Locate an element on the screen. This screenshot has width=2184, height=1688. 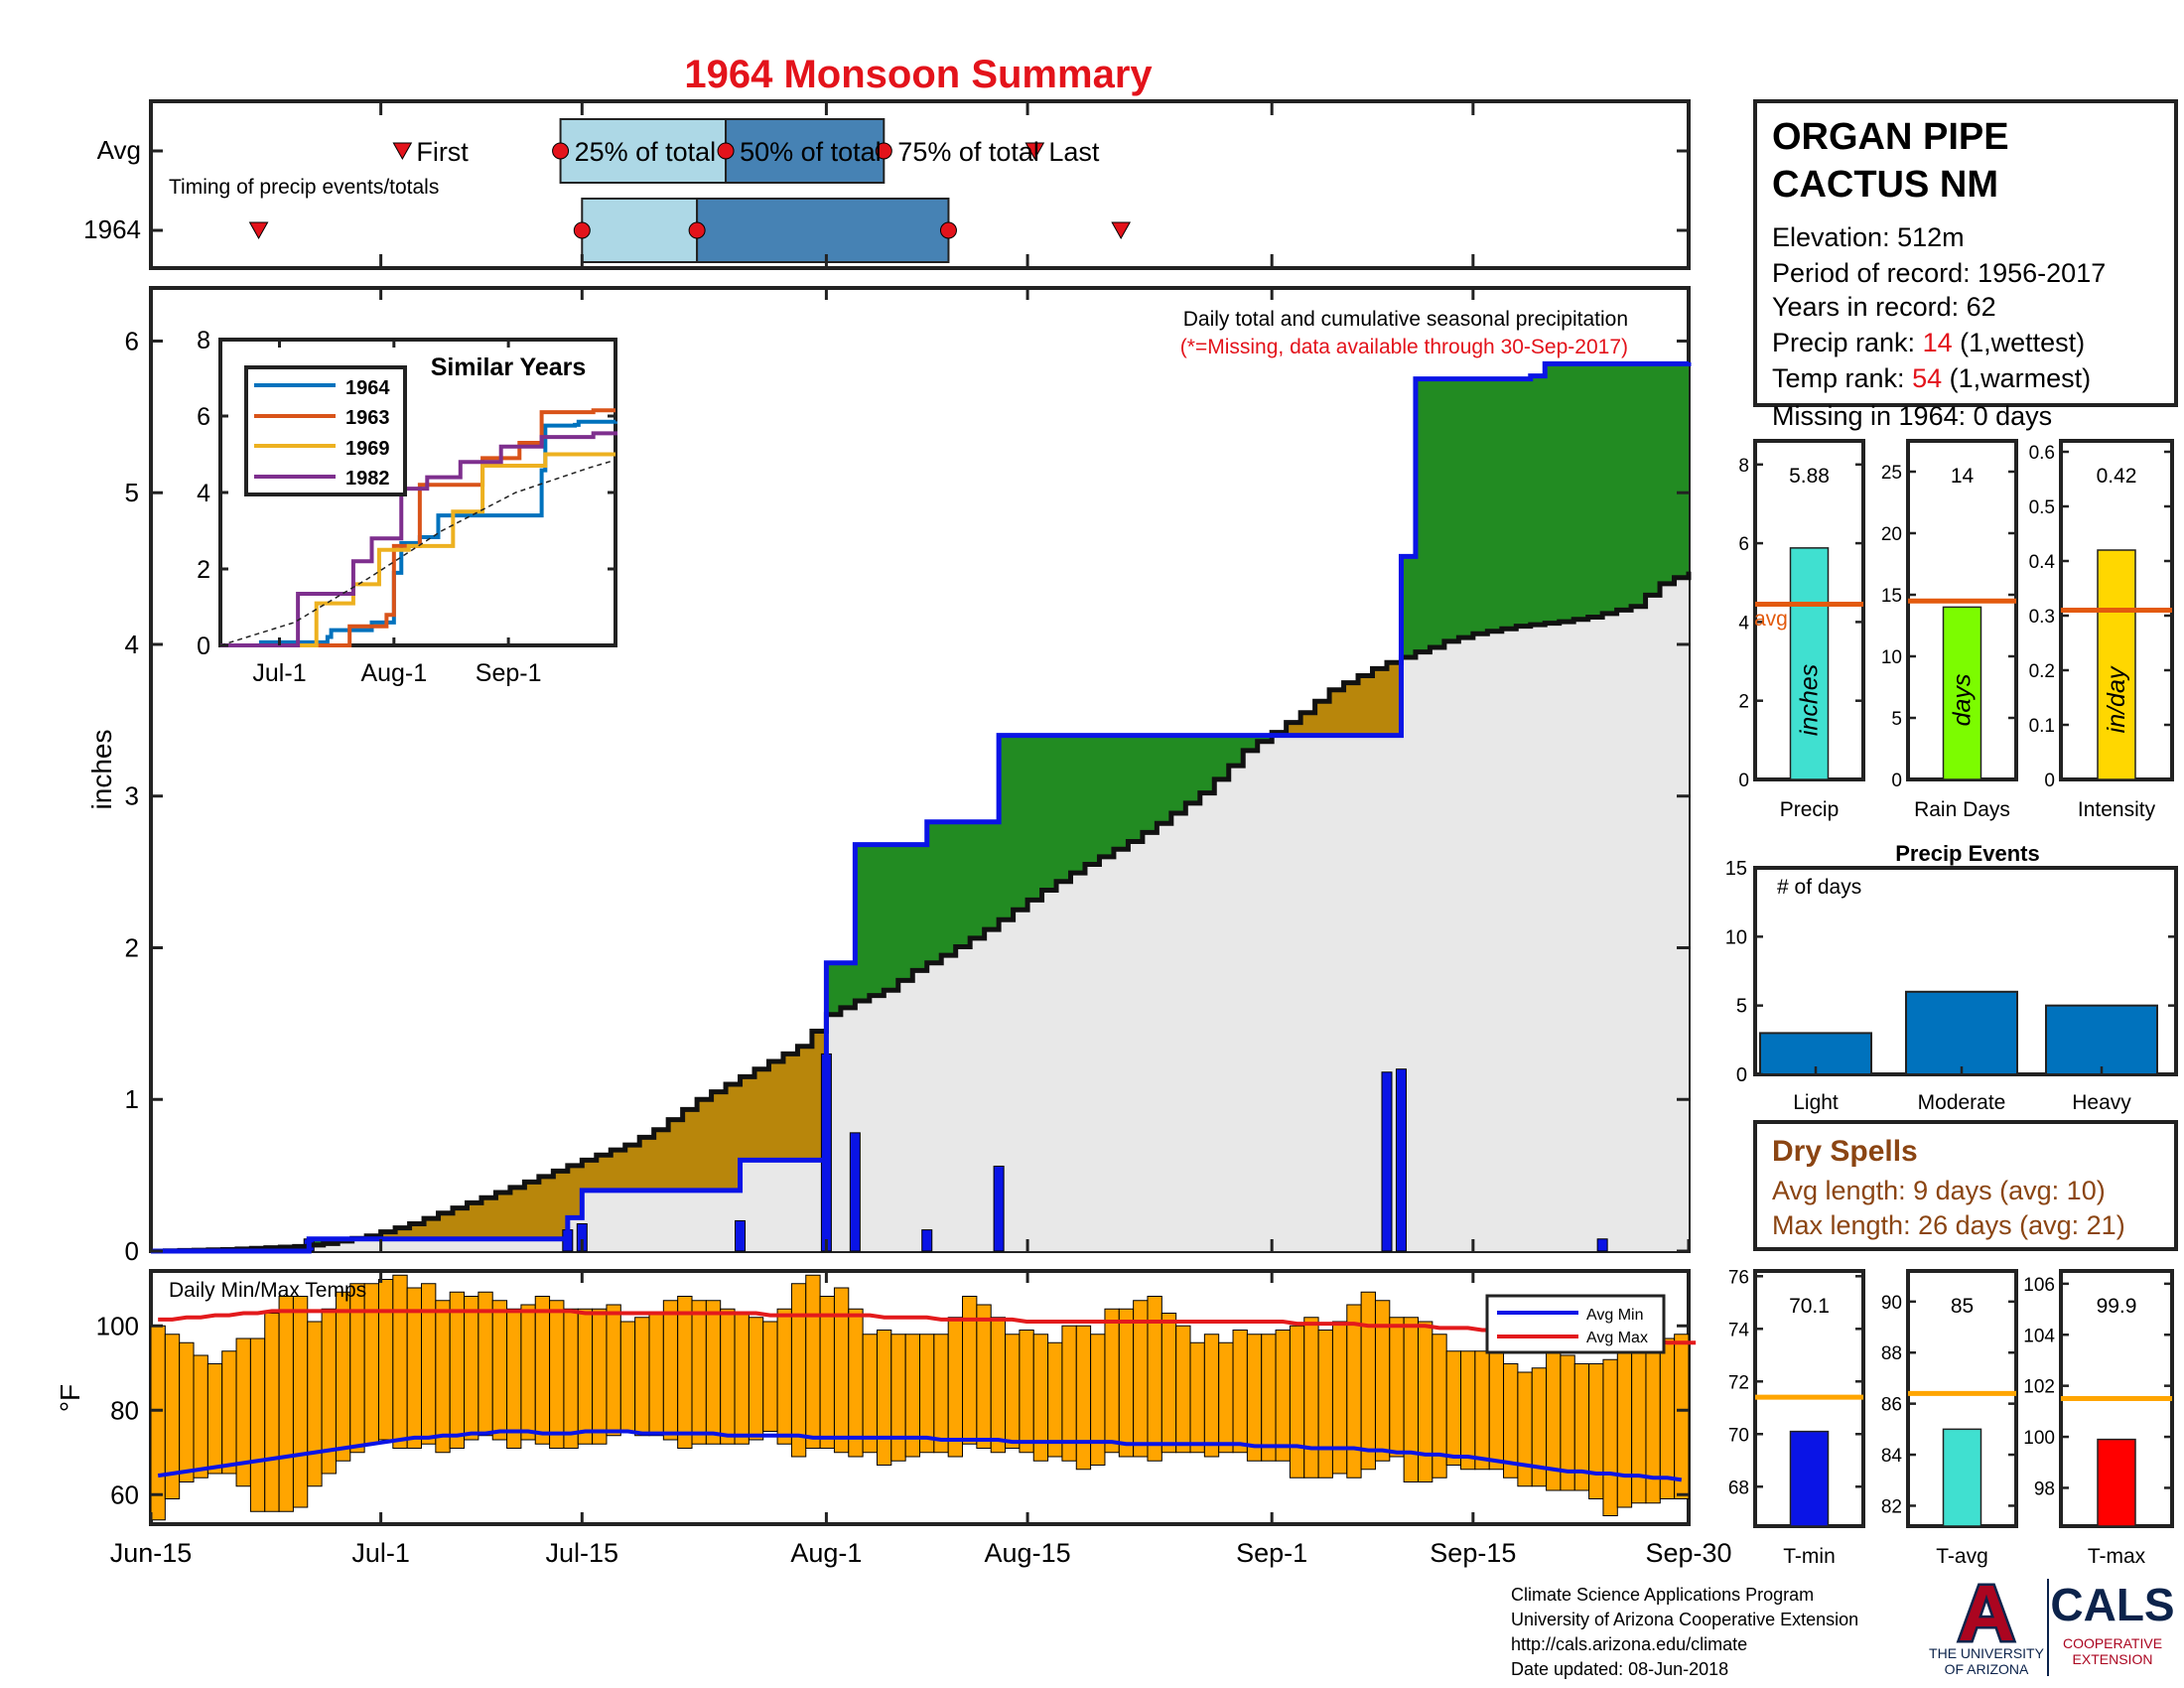
t-max-panel-y-tick-label: 98 is located at coordinates (2044, 1488).